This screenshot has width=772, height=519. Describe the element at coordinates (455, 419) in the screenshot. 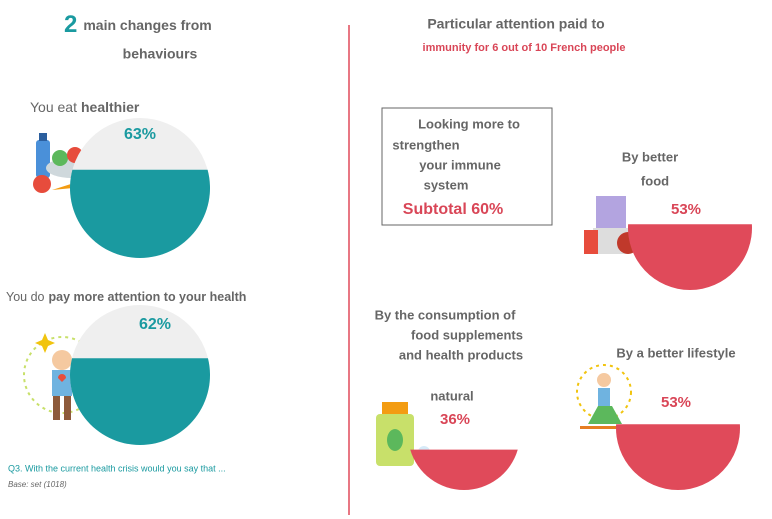

I see `value-label: 36%` at that location.